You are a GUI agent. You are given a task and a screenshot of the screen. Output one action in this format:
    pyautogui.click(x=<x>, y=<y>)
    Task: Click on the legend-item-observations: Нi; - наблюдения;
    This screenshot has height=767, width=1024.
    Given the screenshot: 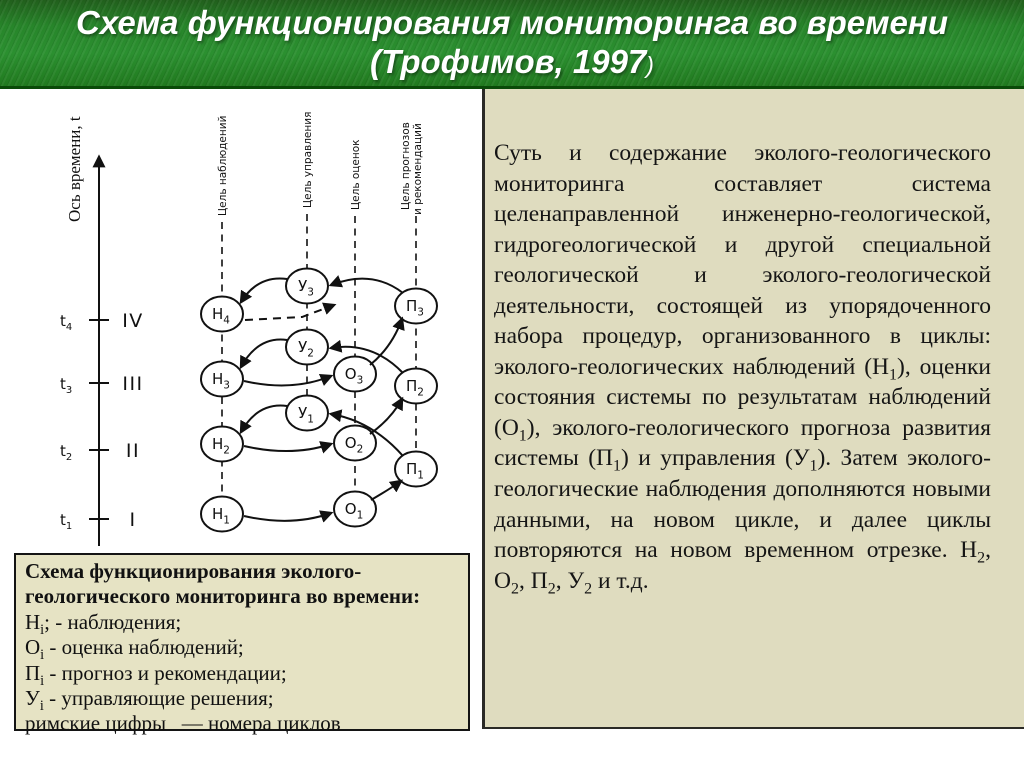 What is the action you would take?
    pyautogui.click(x=103, y=623)
    